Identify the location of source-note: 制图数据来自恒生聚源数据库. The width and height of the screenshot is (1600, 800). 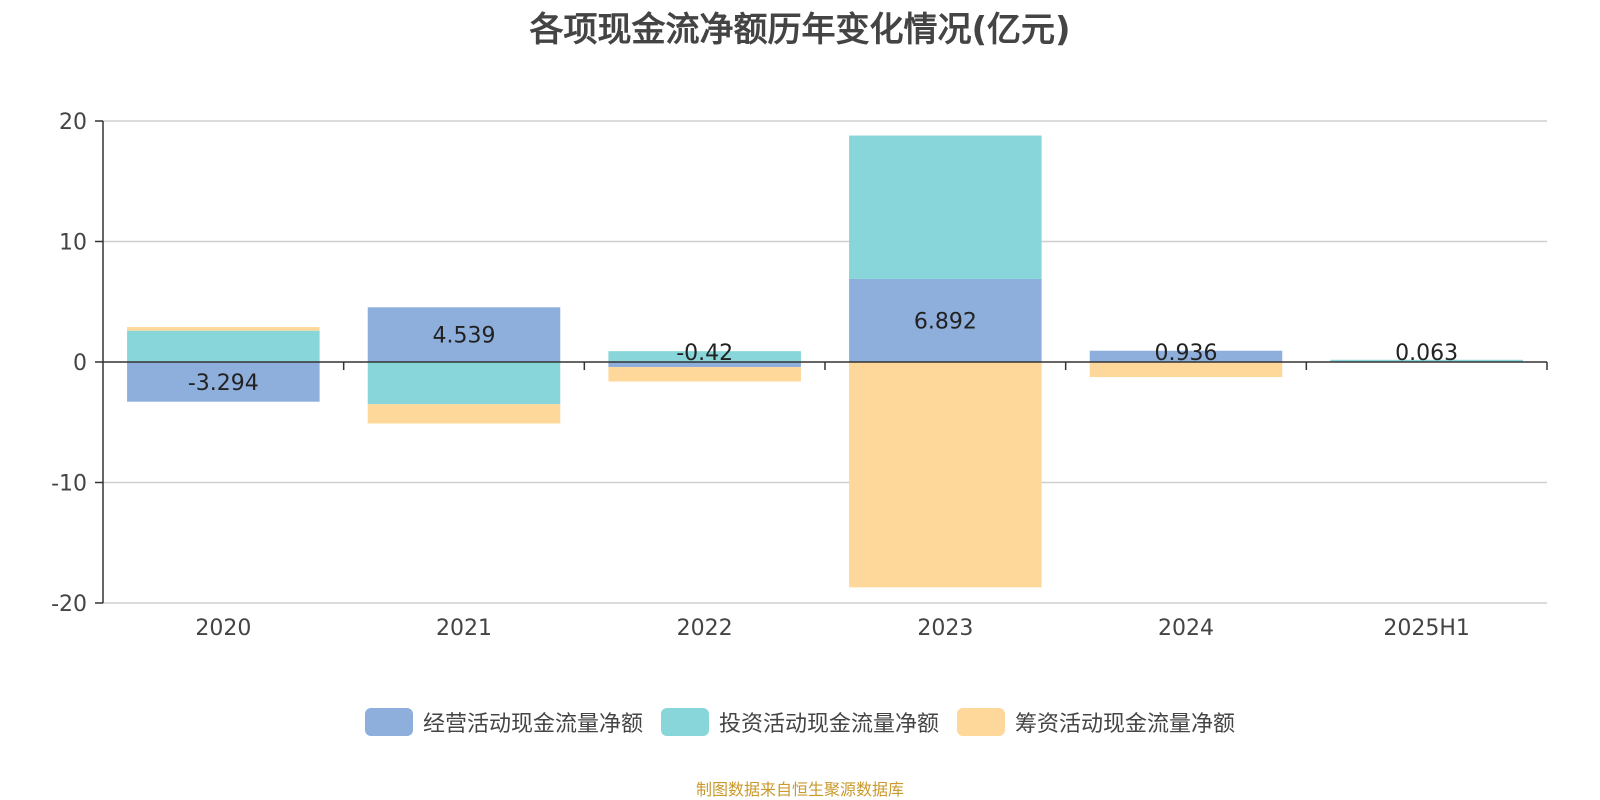
(799, 789).